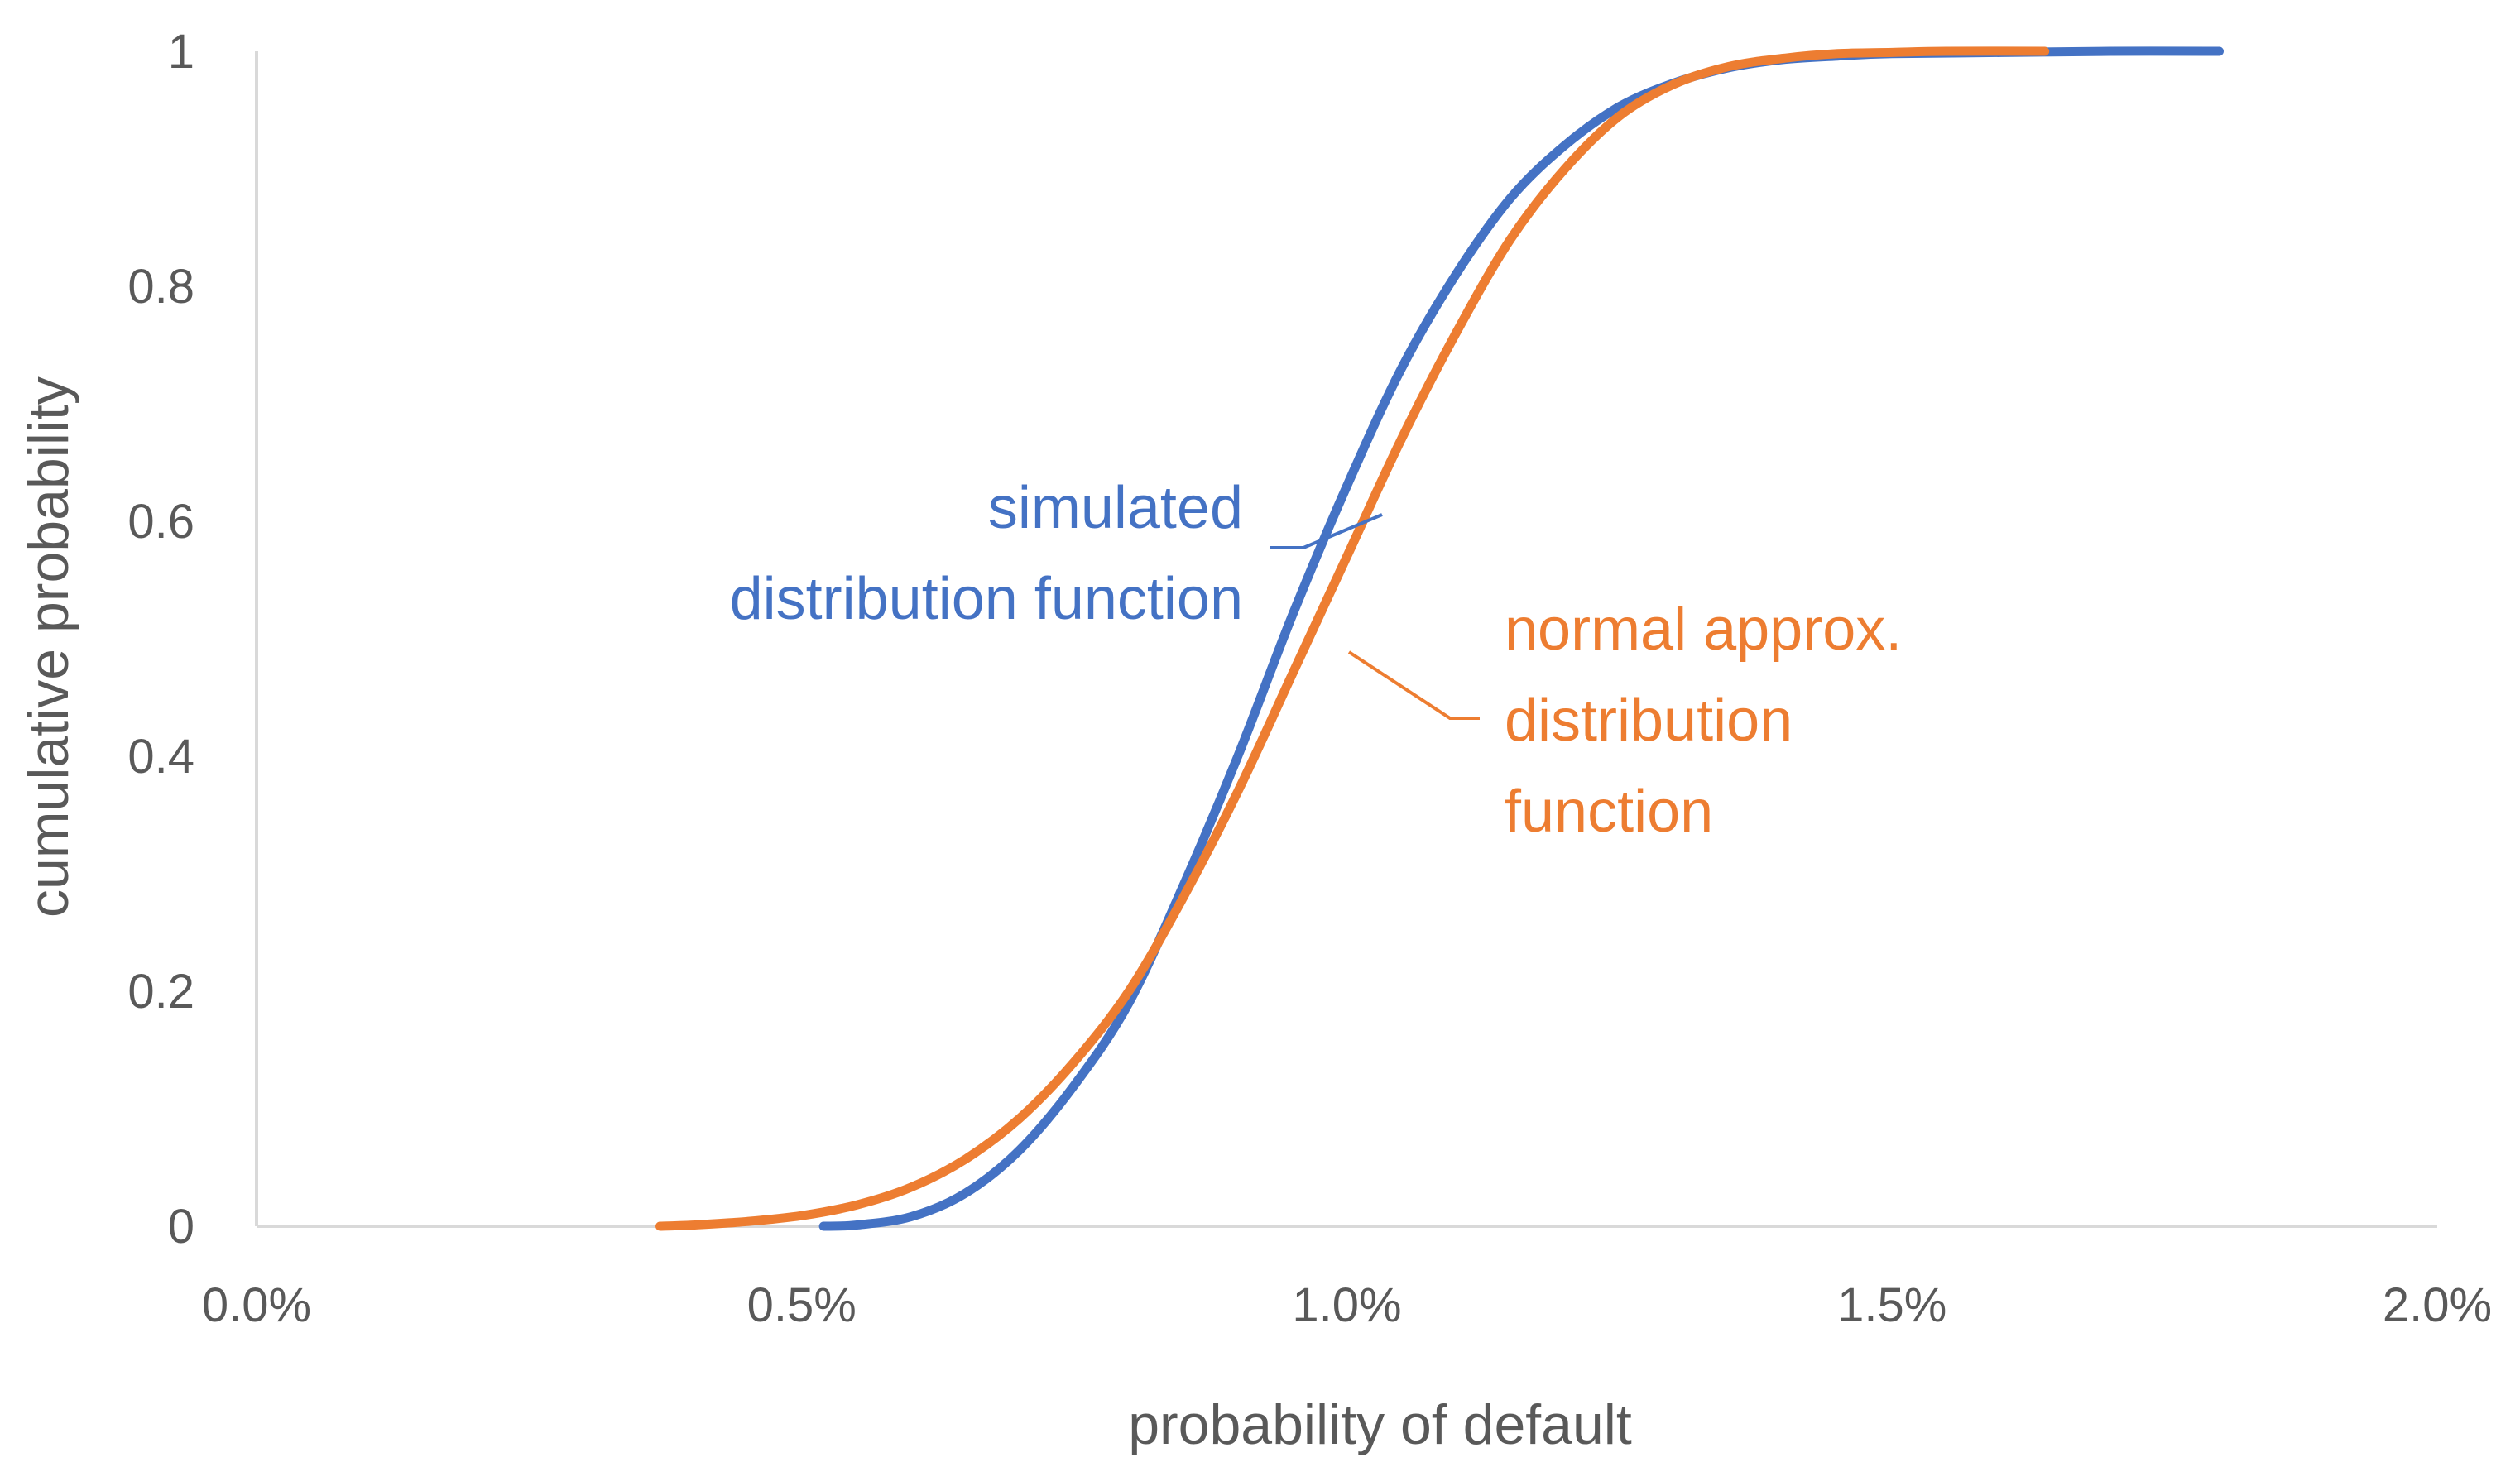 This screenshot has height=1467, width=2520. Describe the element at coordinates (1380, 1424) in the screenshot. I see `x-axis-title: probability of default` at that location.